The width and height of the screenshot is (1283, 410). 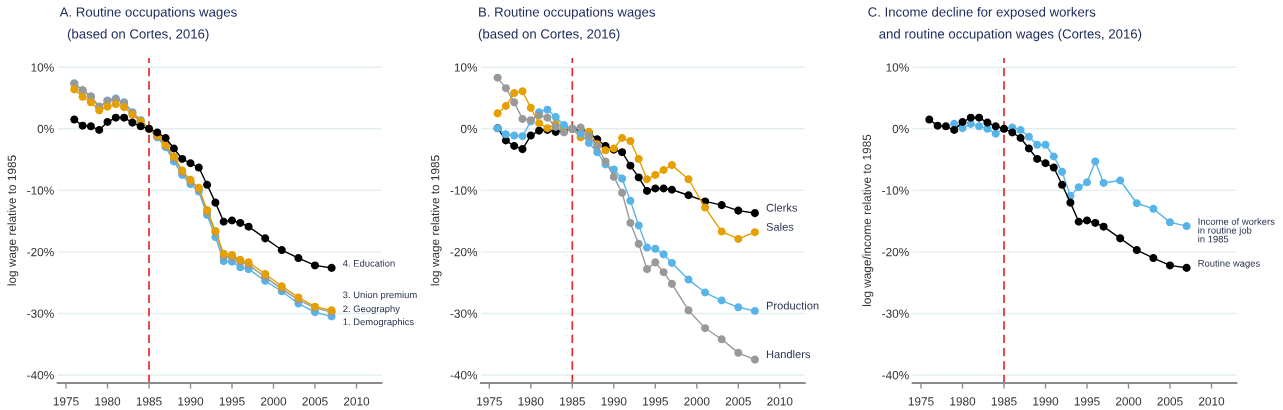 I want to click on y-tick-label: -30%, so click(x=464, y=313).